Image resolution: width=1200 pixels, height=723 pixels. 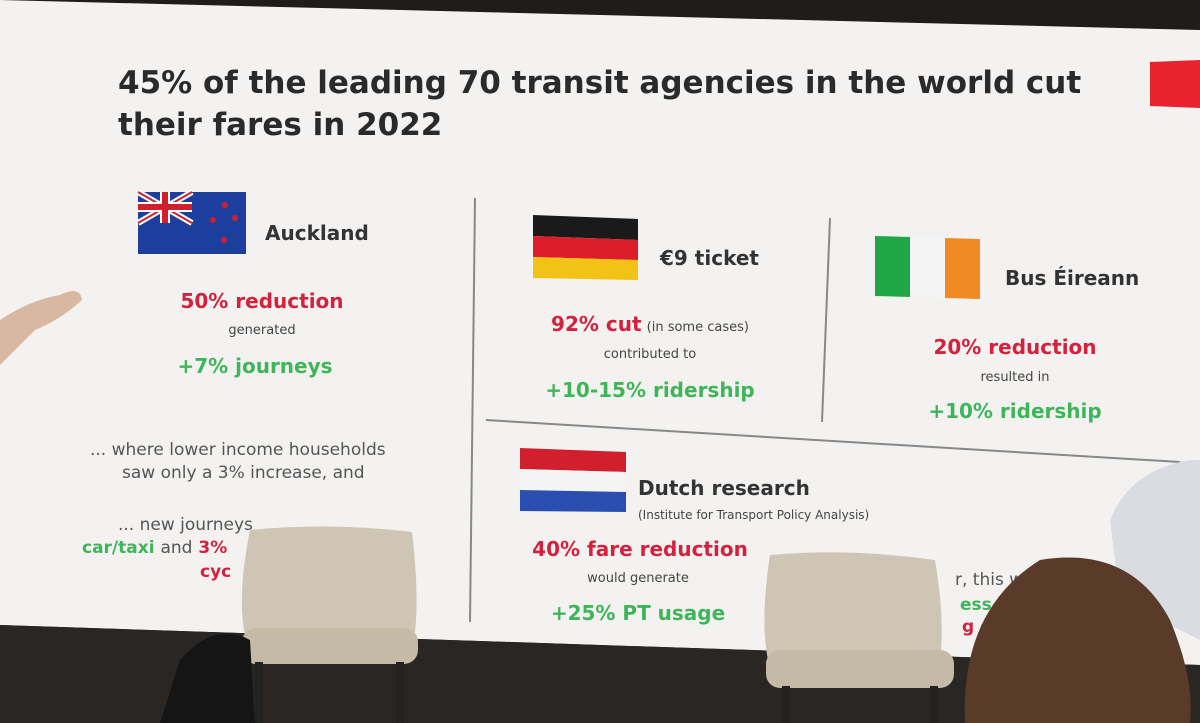 I want to click on note-line: car/taxi and 3%, so click(x=154, y=548).